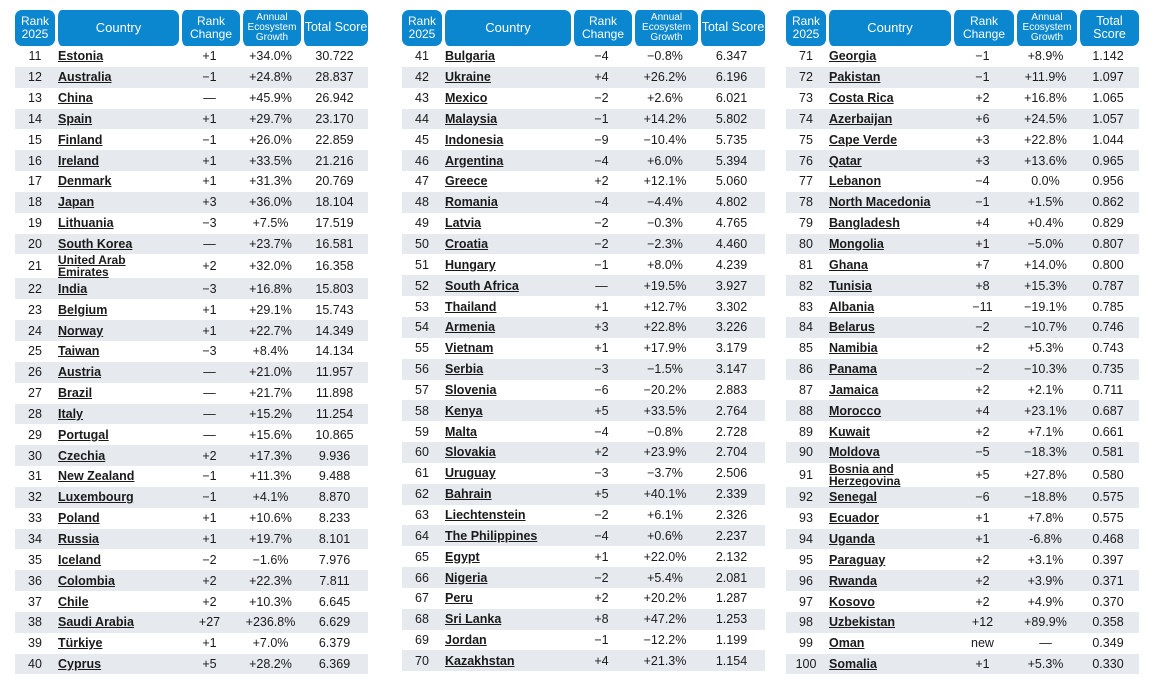 Image resolution: width=1162 pixels, height=681 pixels. I want to click on country-cell: The Philippines, so click(506, 536).